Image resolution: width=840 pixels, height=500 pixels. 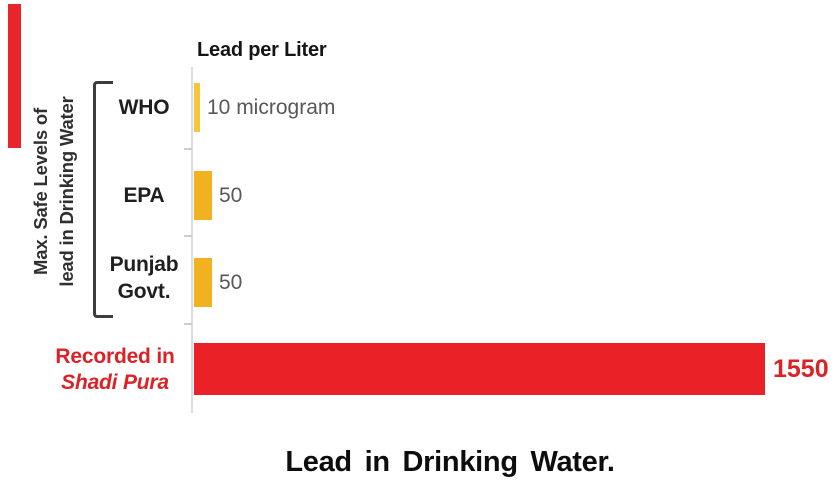 What do you see at coordinates (144, 278) in the screenshot?
I see `category-label-punjab: Punjab Govt.` at bounding box center [144, 278].